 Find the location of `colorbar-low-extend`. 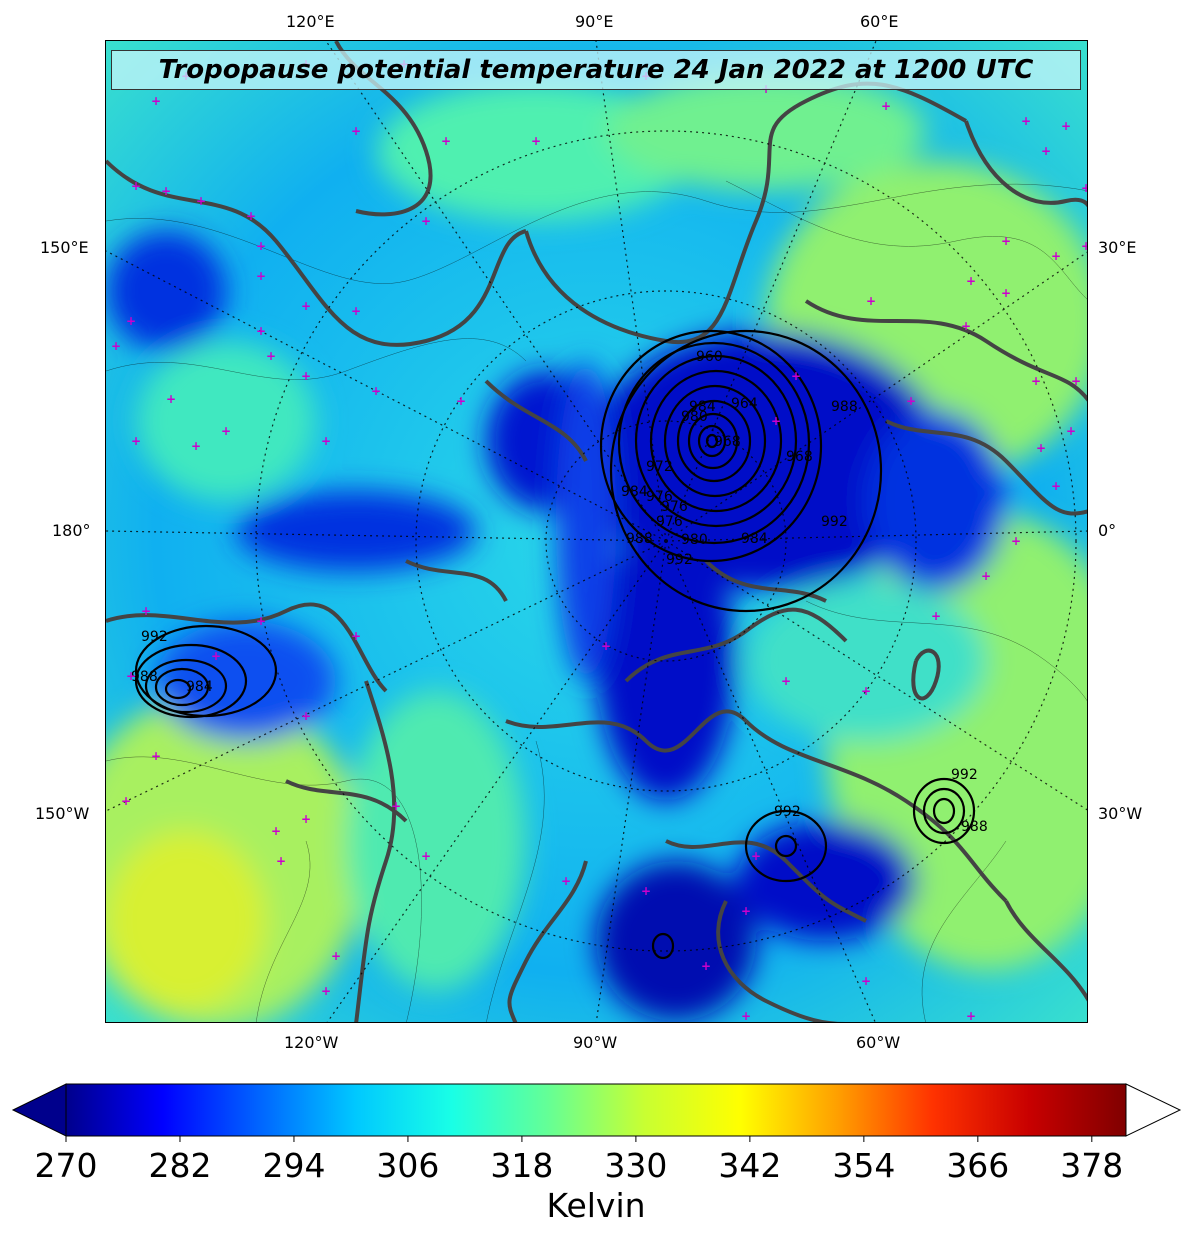

colorbar-low-extend is located at coordinates (39, 1110).